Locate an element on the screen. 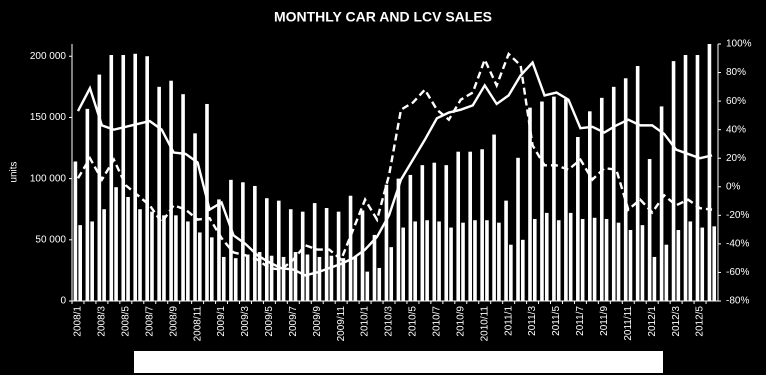 Image resolution: width=766 pixels, height=375 pixels. x-tick-label: 2008/9 is located at coordinates (173, 321).